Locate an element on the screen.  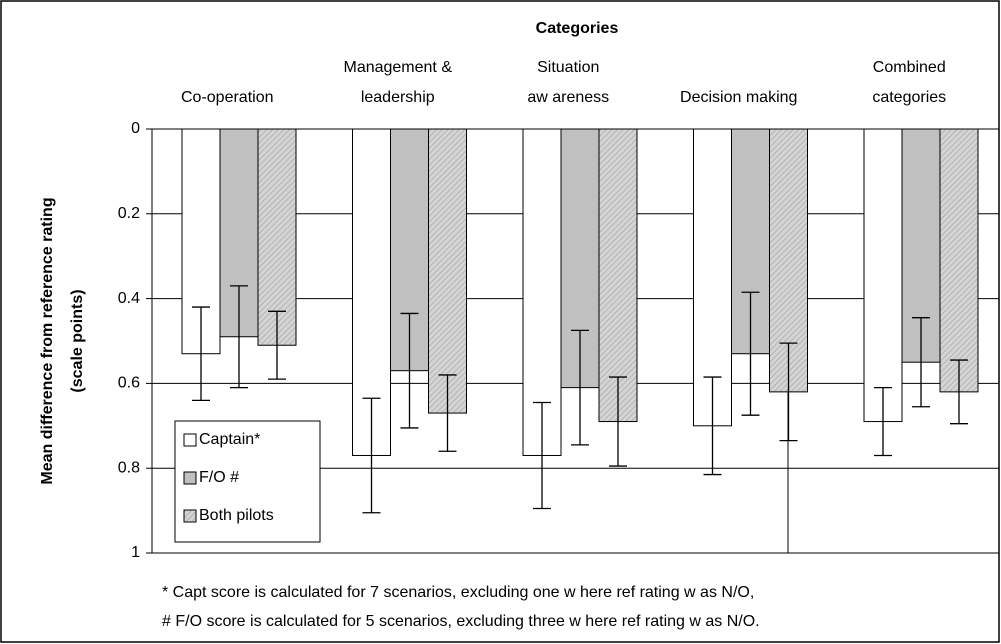
legend-label: F/O # is located at coordinates (219, 477).